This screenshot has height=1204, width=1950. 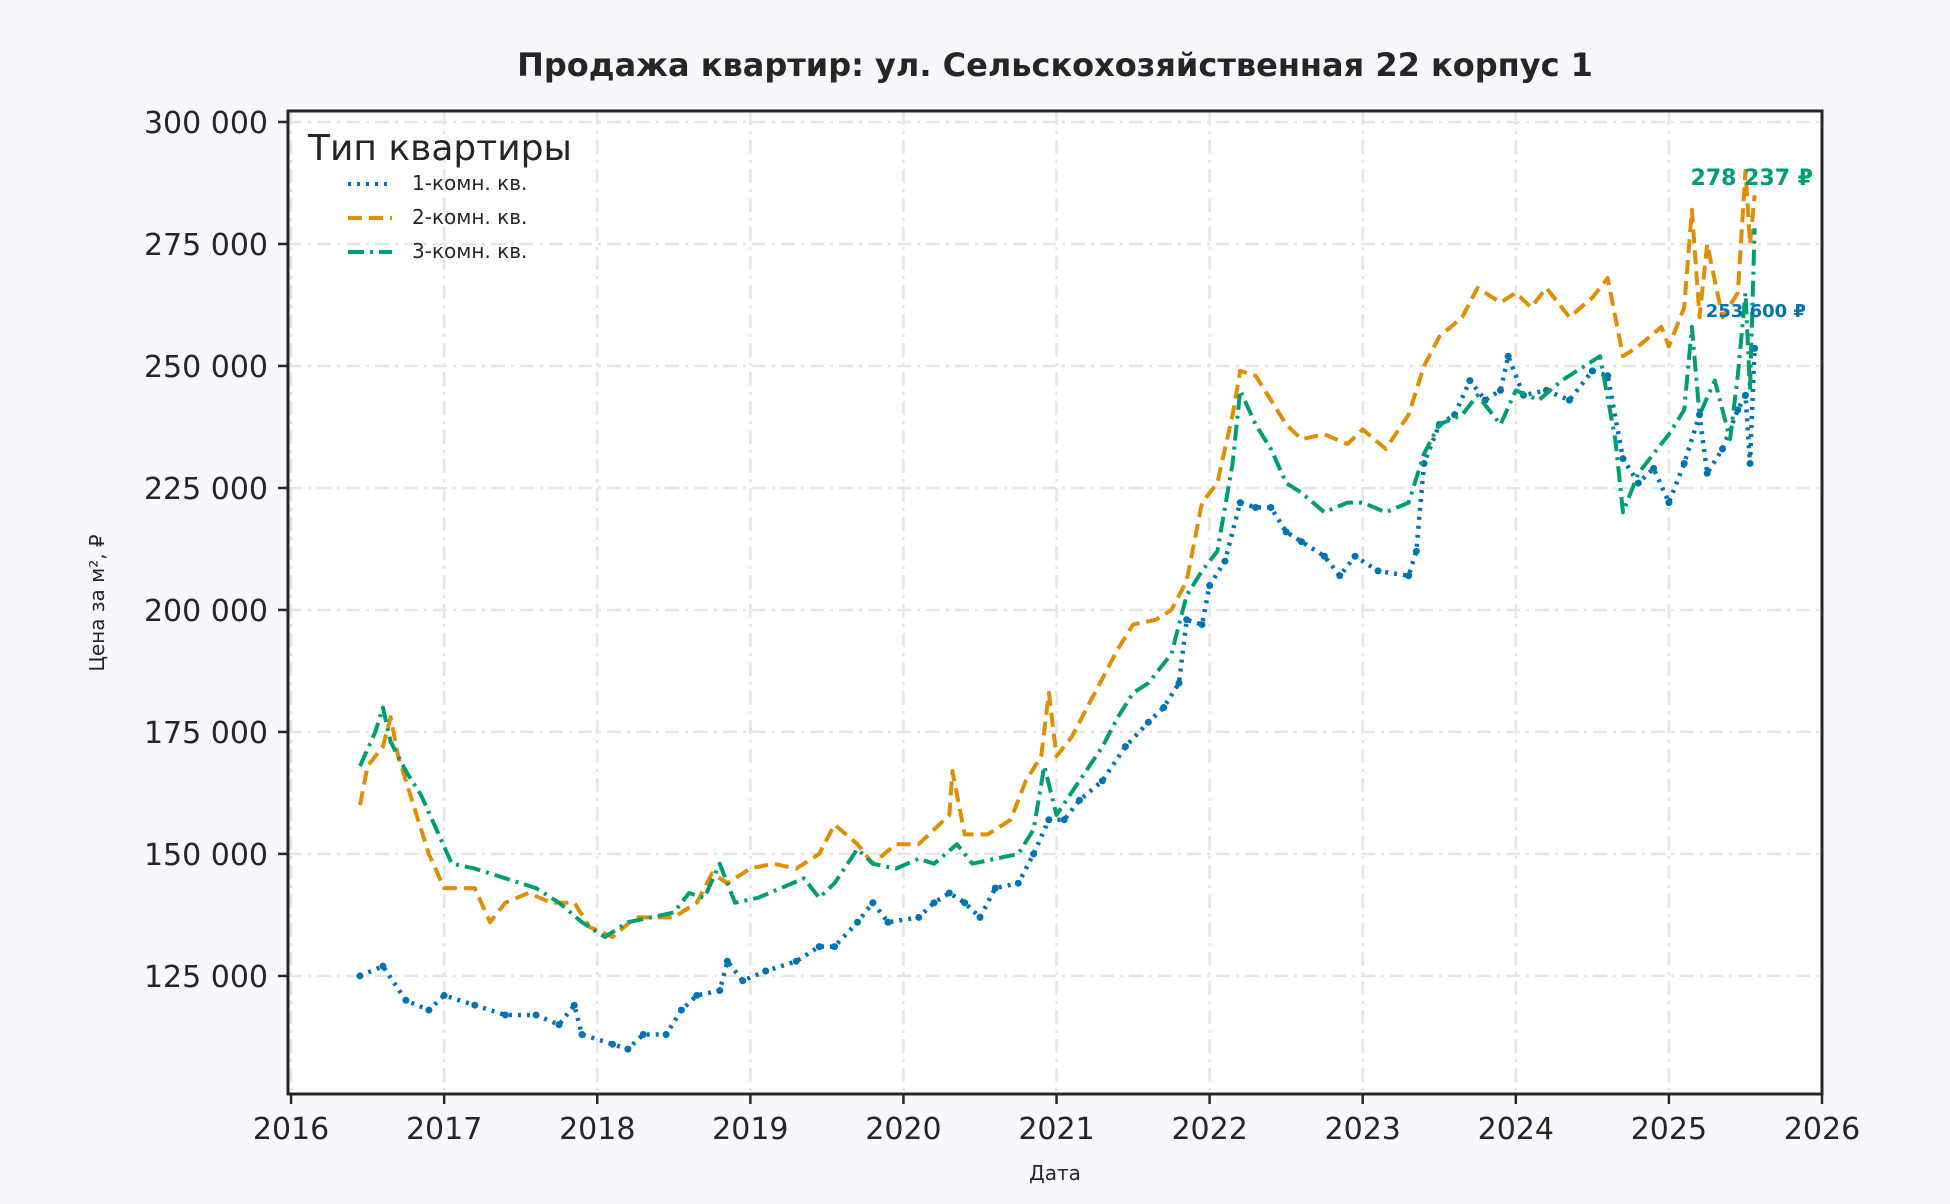 What do you see at coordinates (444, 1129) in the screenshot?
I see `x-tick-label: 2017` at bounding box center [444, 1129].